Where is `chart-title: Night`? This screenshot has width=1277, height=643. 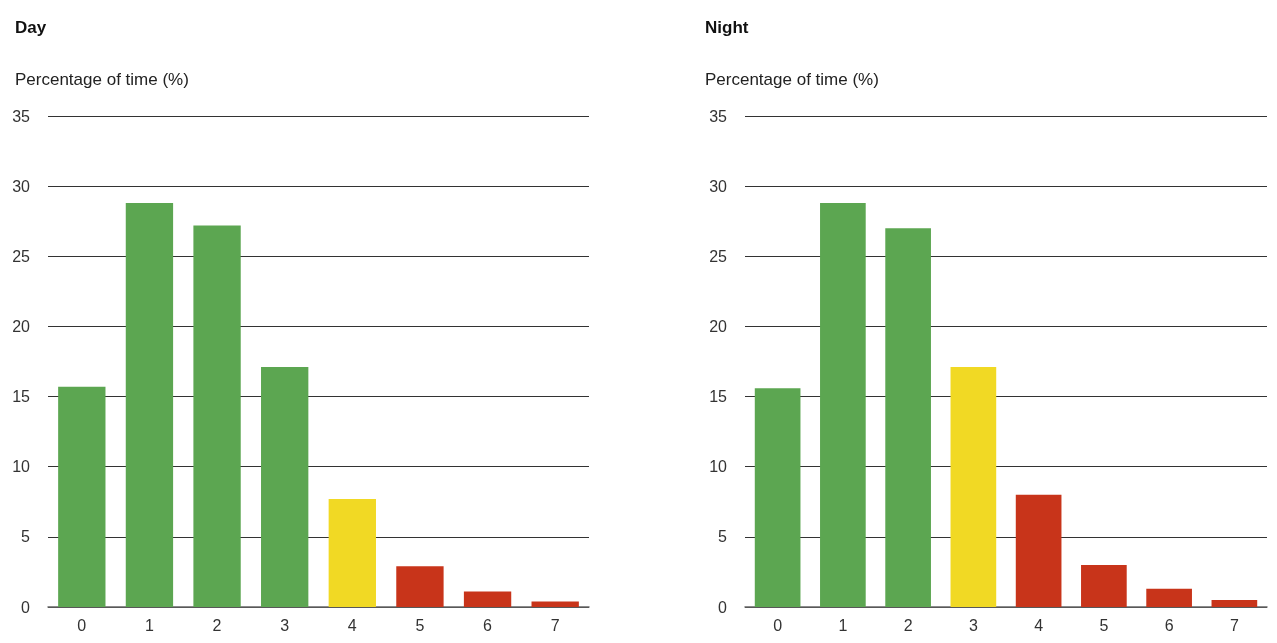
chart-title: Night is located at coordinates (727, 27).